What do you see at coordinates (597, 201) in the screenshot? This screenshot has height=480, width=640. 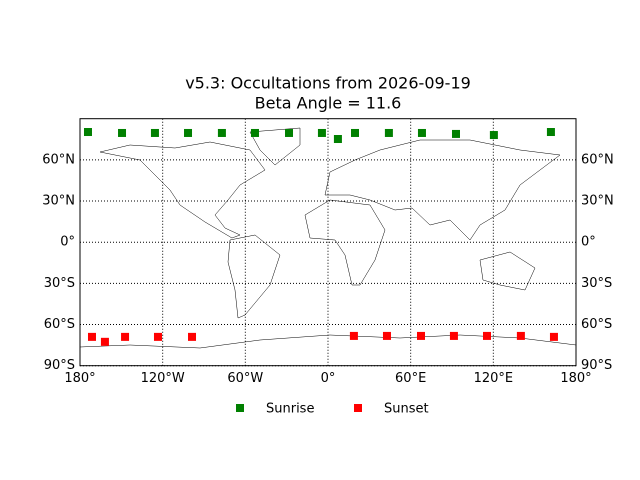 I see `y-tick-label-right: 30°N` at bounding box center [597, 201].